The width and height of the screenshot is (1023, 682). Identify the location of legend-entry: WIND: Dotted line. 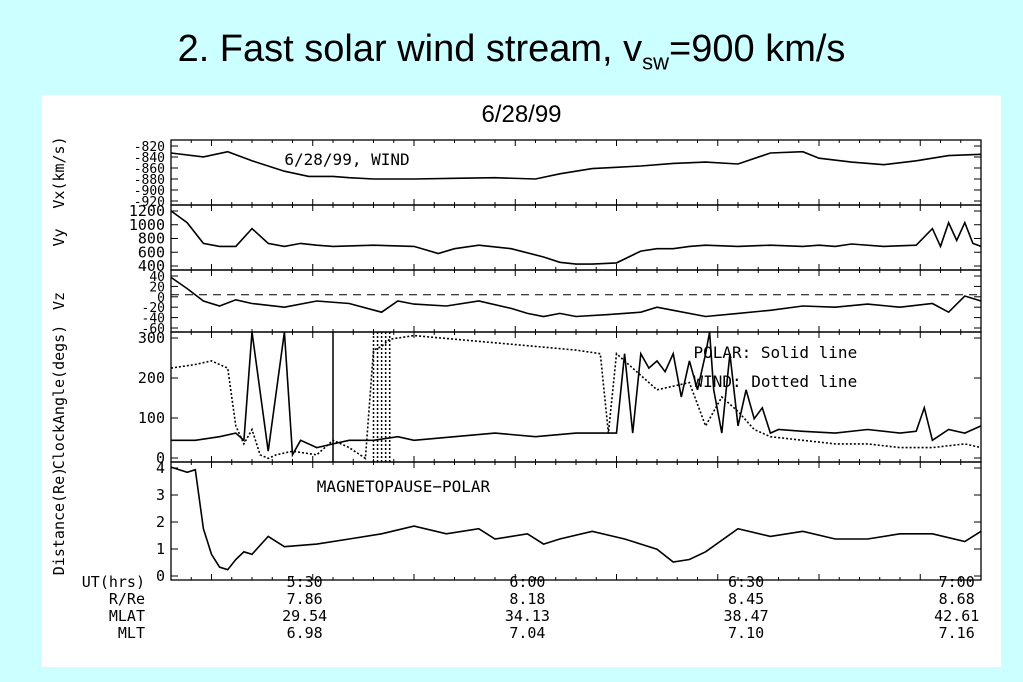
(775, 381).